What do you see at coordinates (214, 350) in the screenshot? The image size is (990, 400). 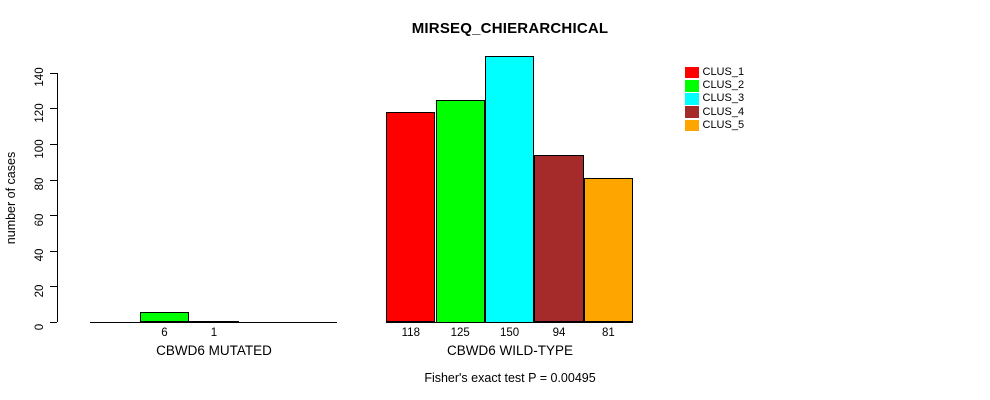 I see `group-label-mutated: CBWD6 MUTATED` at bounding box center [214, 350].